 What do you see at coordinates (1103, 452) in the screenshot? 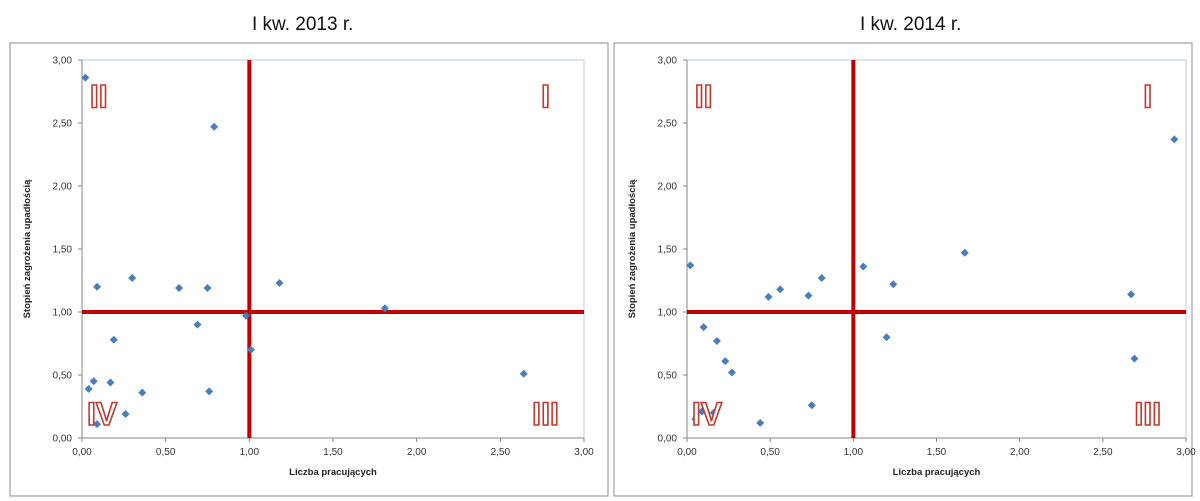
I see `chart2-x-tick-label: 2,50` at bounding box center [1103, 452].